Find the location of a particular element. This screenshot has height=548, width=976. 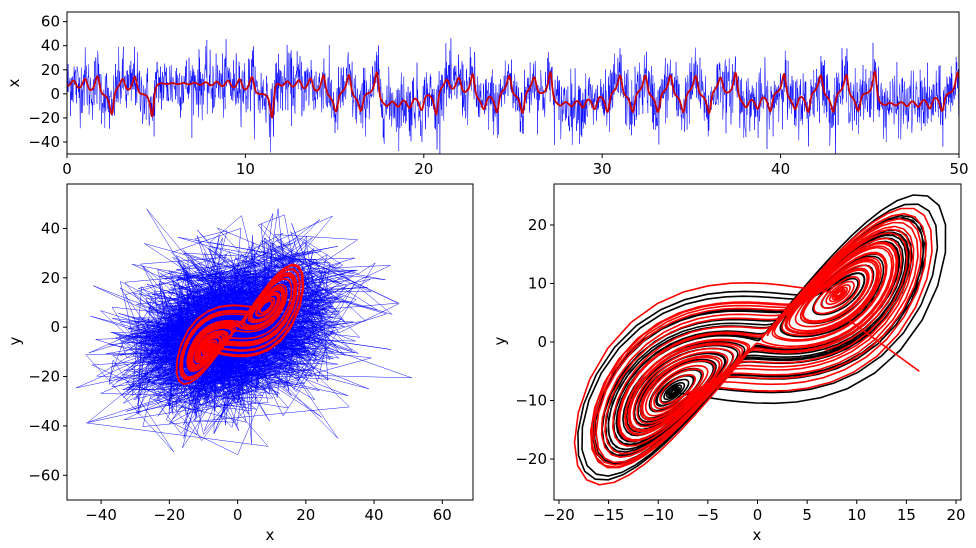

noisy-phase-ytick-label: 40 is located at coordinates (50, 228).